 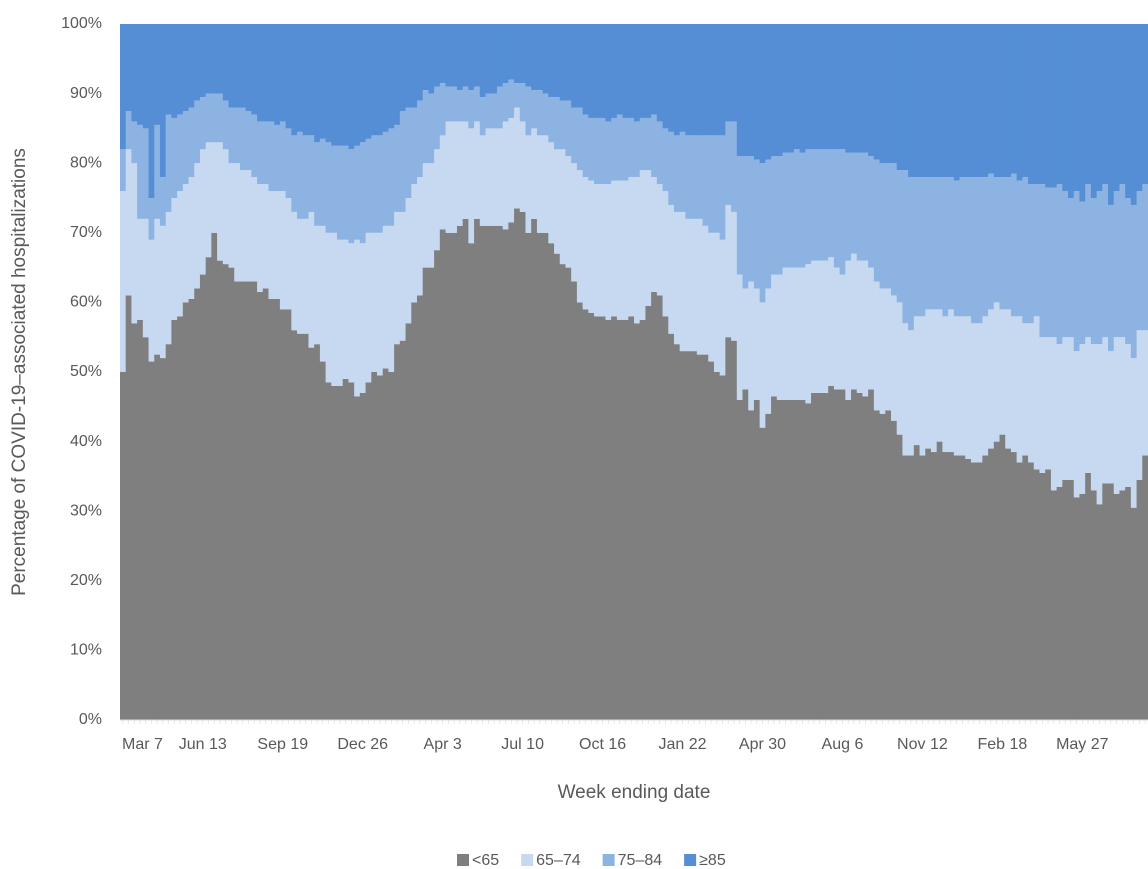 What do you see at coordinates (86, 580) in the screenshot?
I see `y-tick-label: 20%` at bounding box center [86, 580].